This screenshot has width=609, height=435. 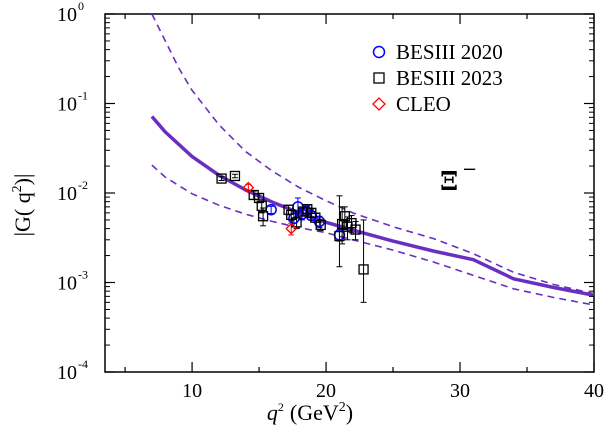 I want to click on y-tick-exponent: -2, so click(x=83, y=185).